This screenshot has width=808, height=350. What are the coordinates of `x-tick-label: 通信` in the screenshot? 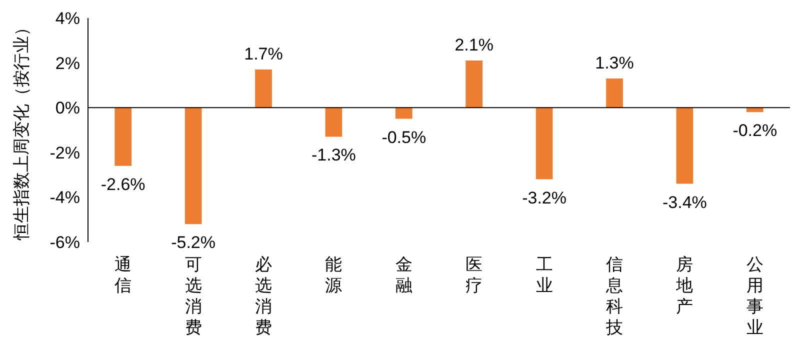 It's located at (123, 275).